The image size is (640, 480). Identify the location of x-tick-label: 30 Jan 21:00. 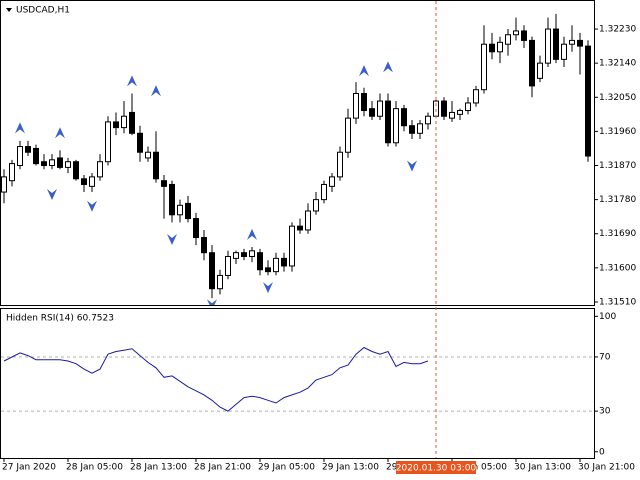
(606, 468).